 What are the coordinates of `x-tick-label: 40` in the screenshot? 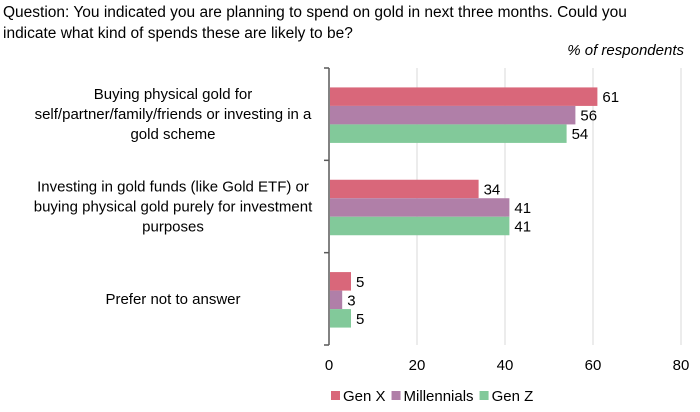 It's located at (505, 365).